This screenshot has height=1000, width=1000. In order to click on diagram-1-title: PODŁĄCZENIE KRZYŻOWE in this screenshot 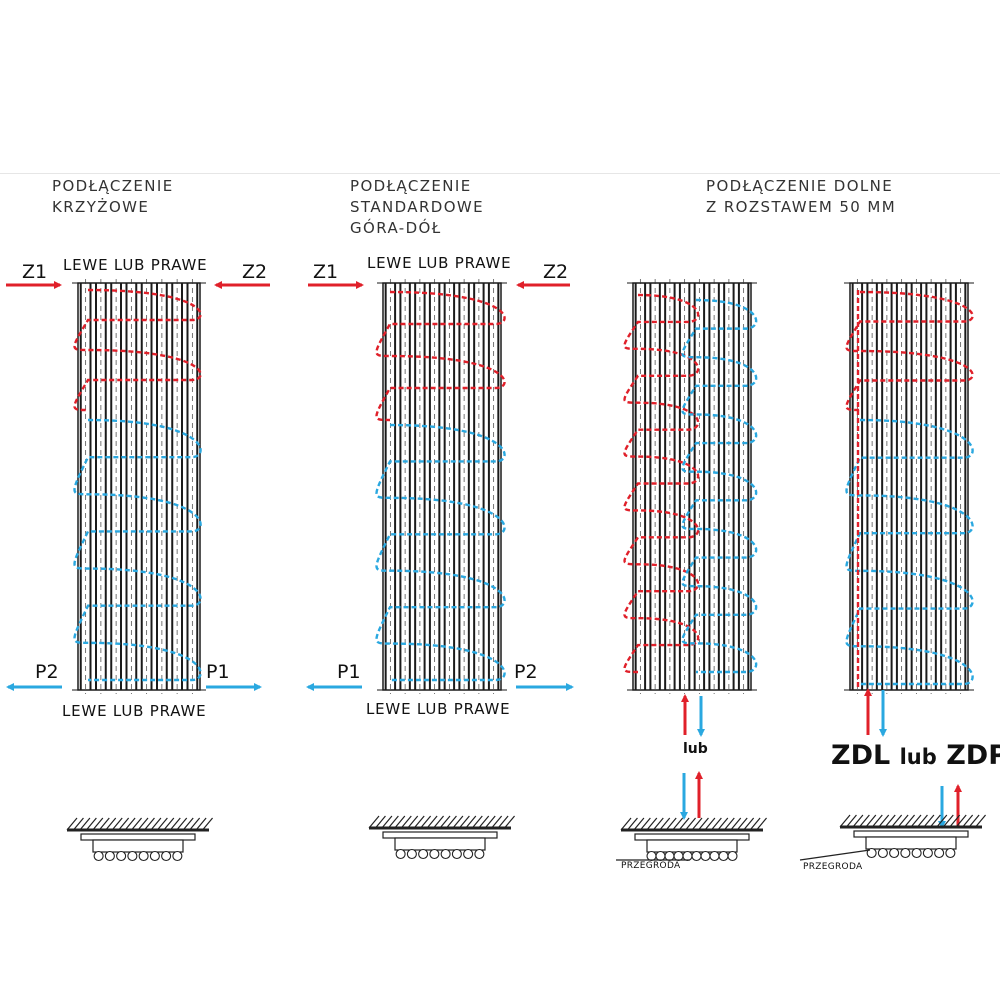, I will do `click(113, 197)`.